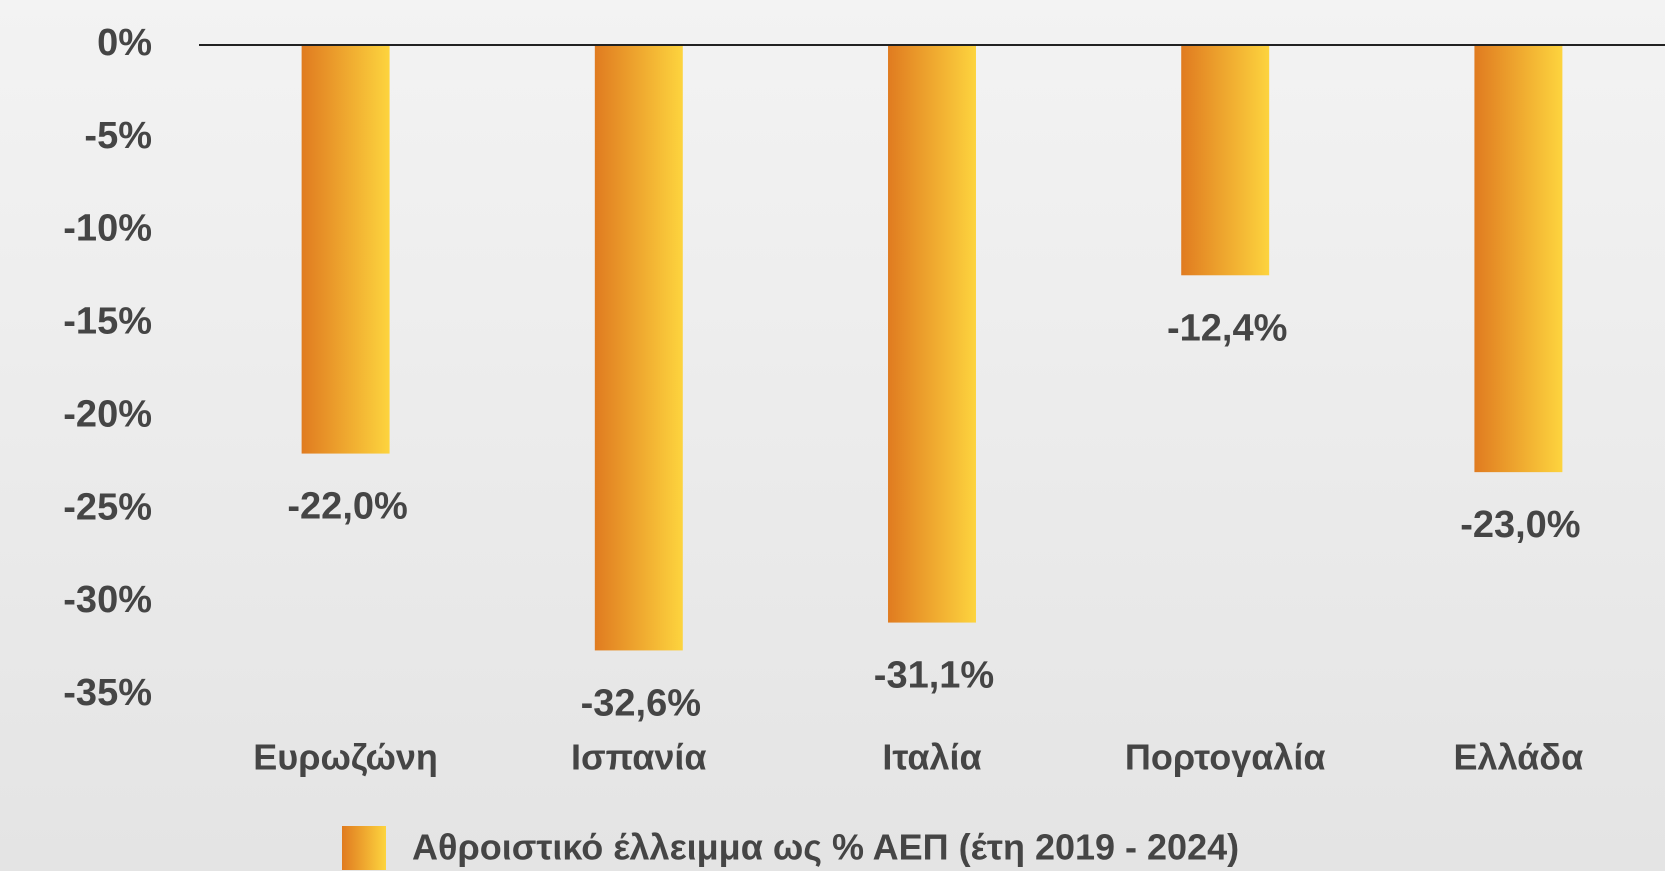 The width and height of the screenshot is (1665, 871). What do you see at coordinates (347, 507) in the screenshot?
I see `value-label: -22,0%` at bounding box center [347, 507].